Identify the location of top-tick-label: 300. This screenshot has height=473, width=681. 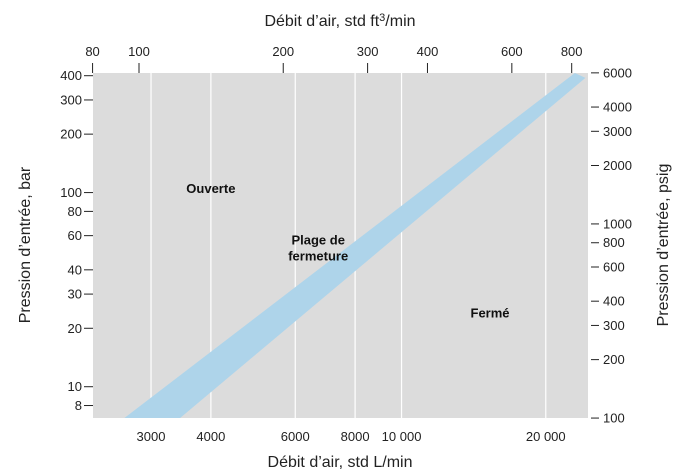
(368, 51).